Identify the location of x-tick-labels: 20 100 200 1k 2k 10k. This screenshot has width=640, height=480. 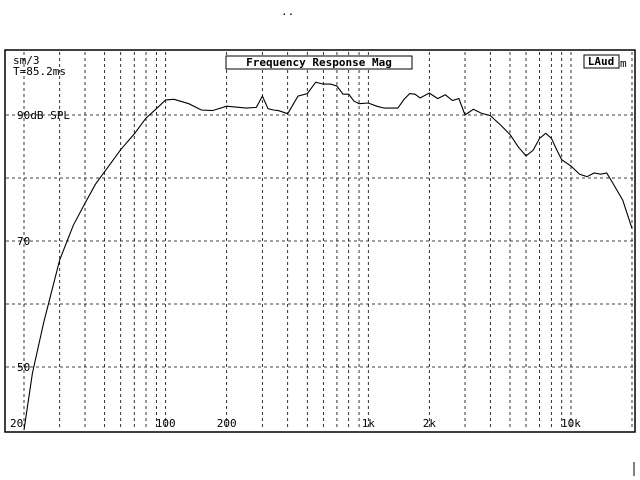
(295, 423).